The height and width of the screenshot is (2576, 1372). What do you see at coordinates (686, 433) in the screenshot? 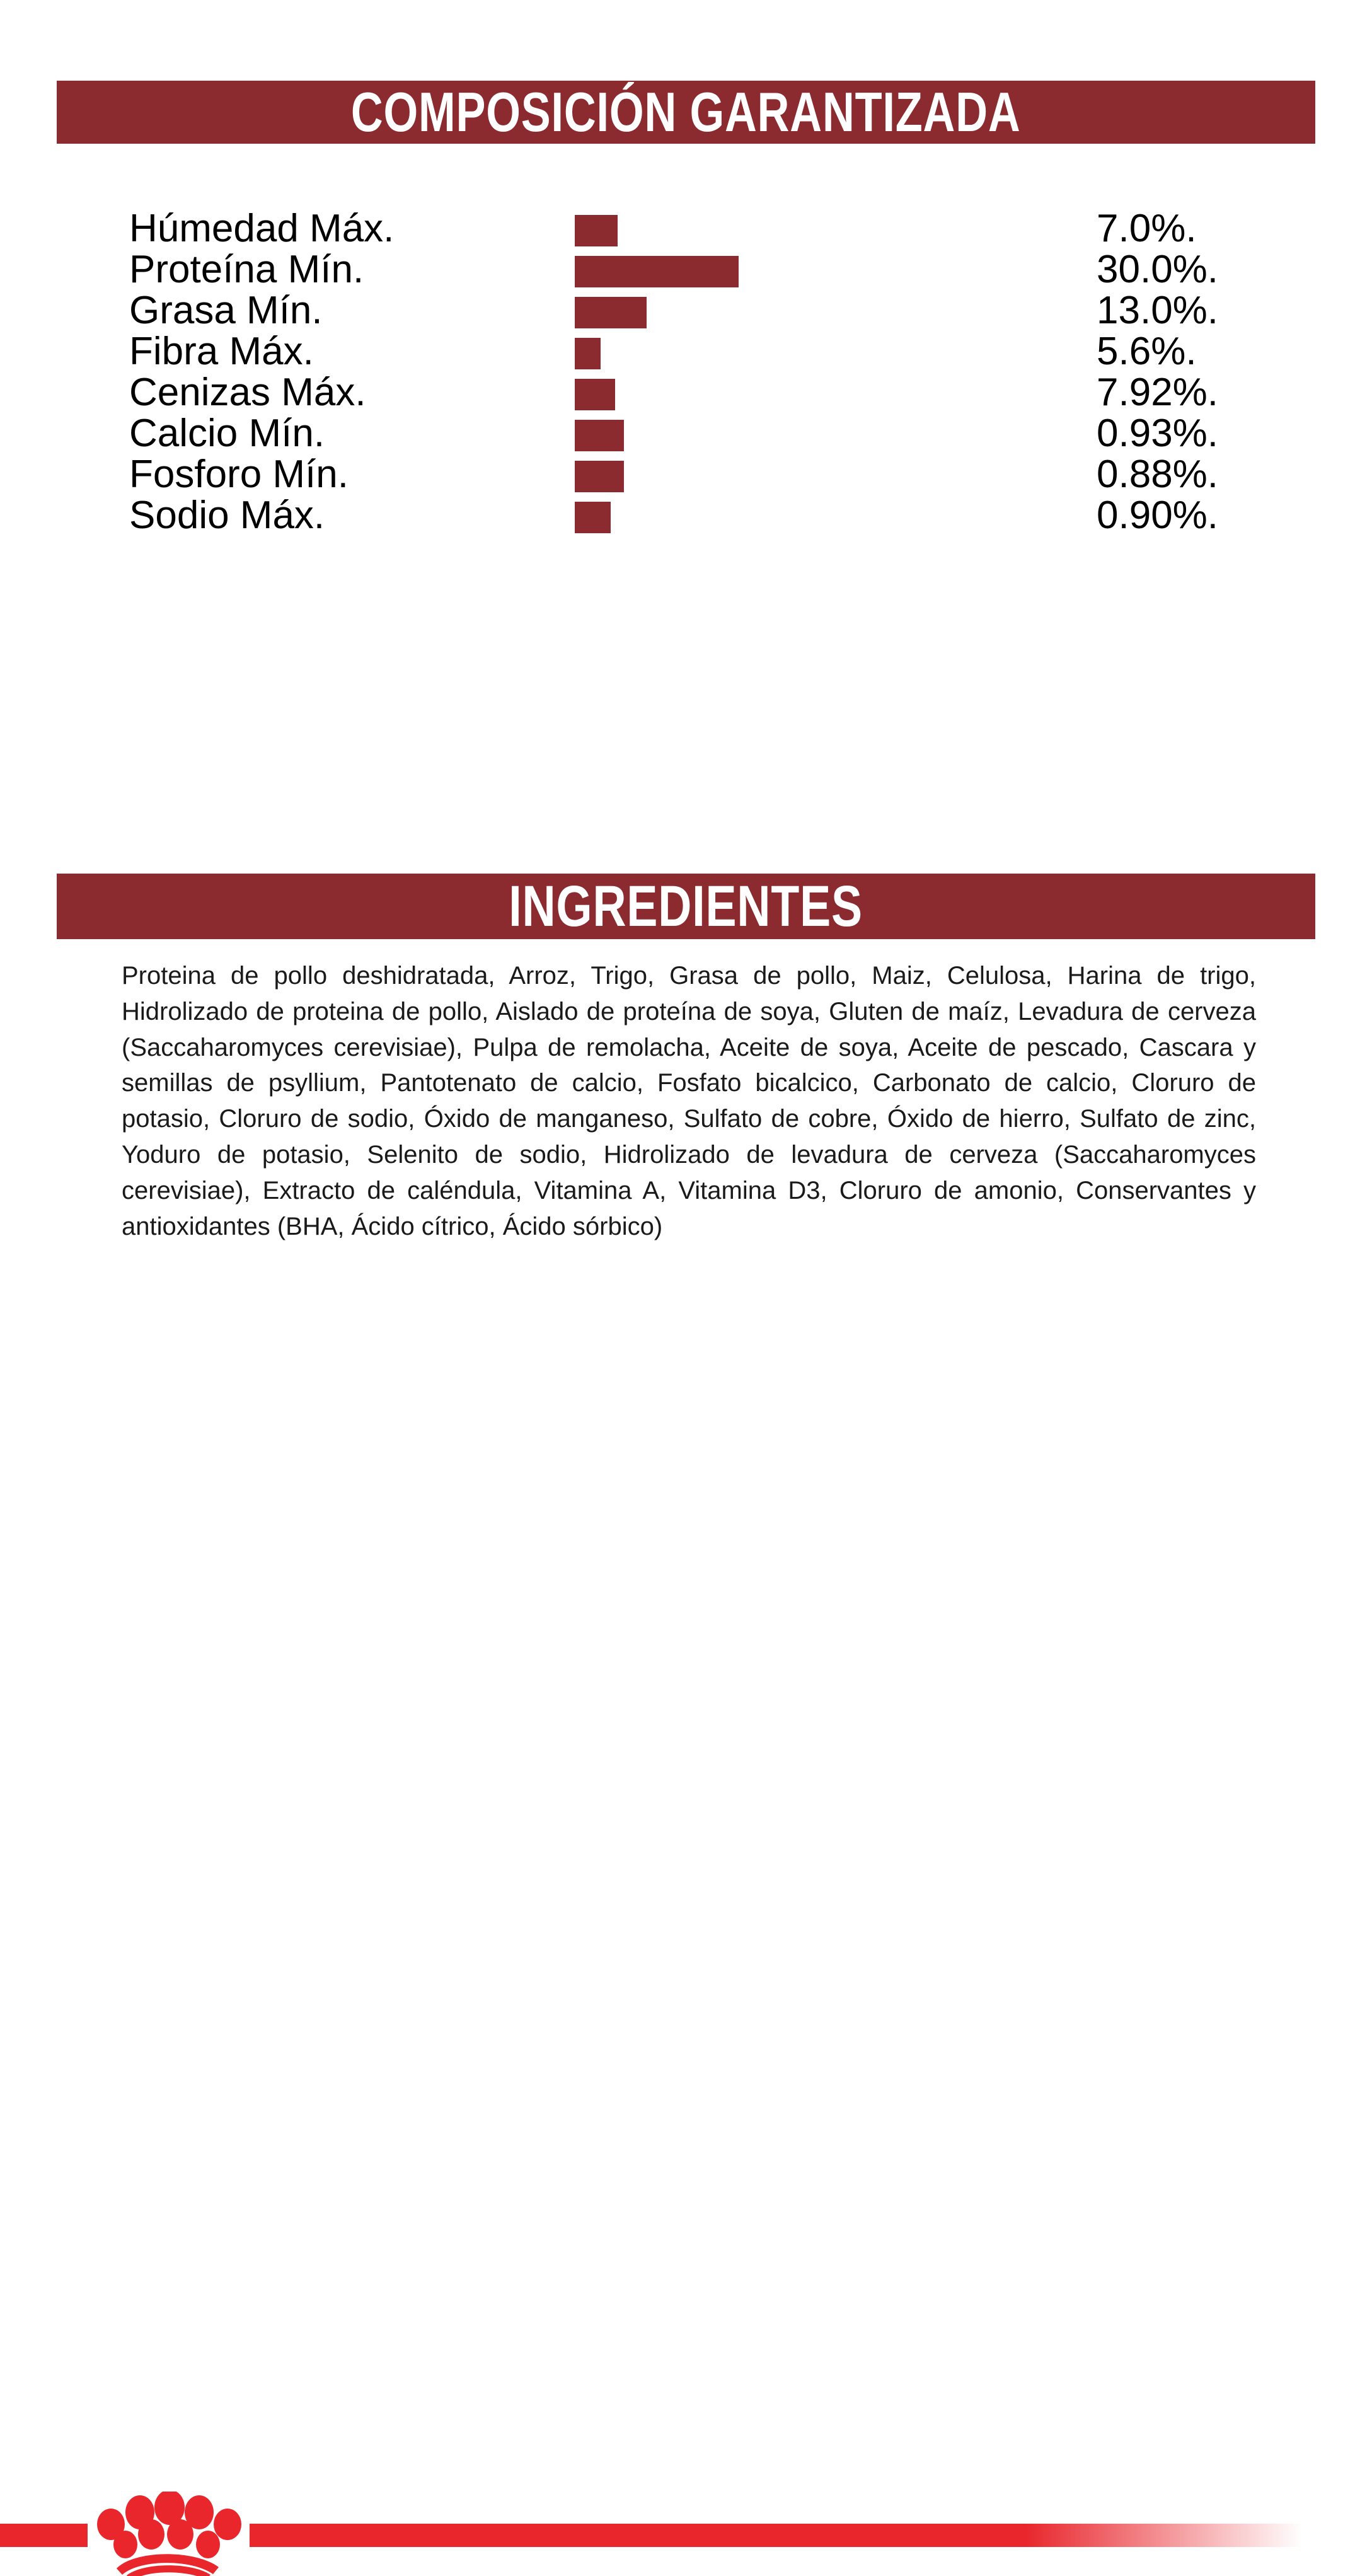
I see `table-row: Calcio Mín. 0.93%.` at bounding box center [686, 433].